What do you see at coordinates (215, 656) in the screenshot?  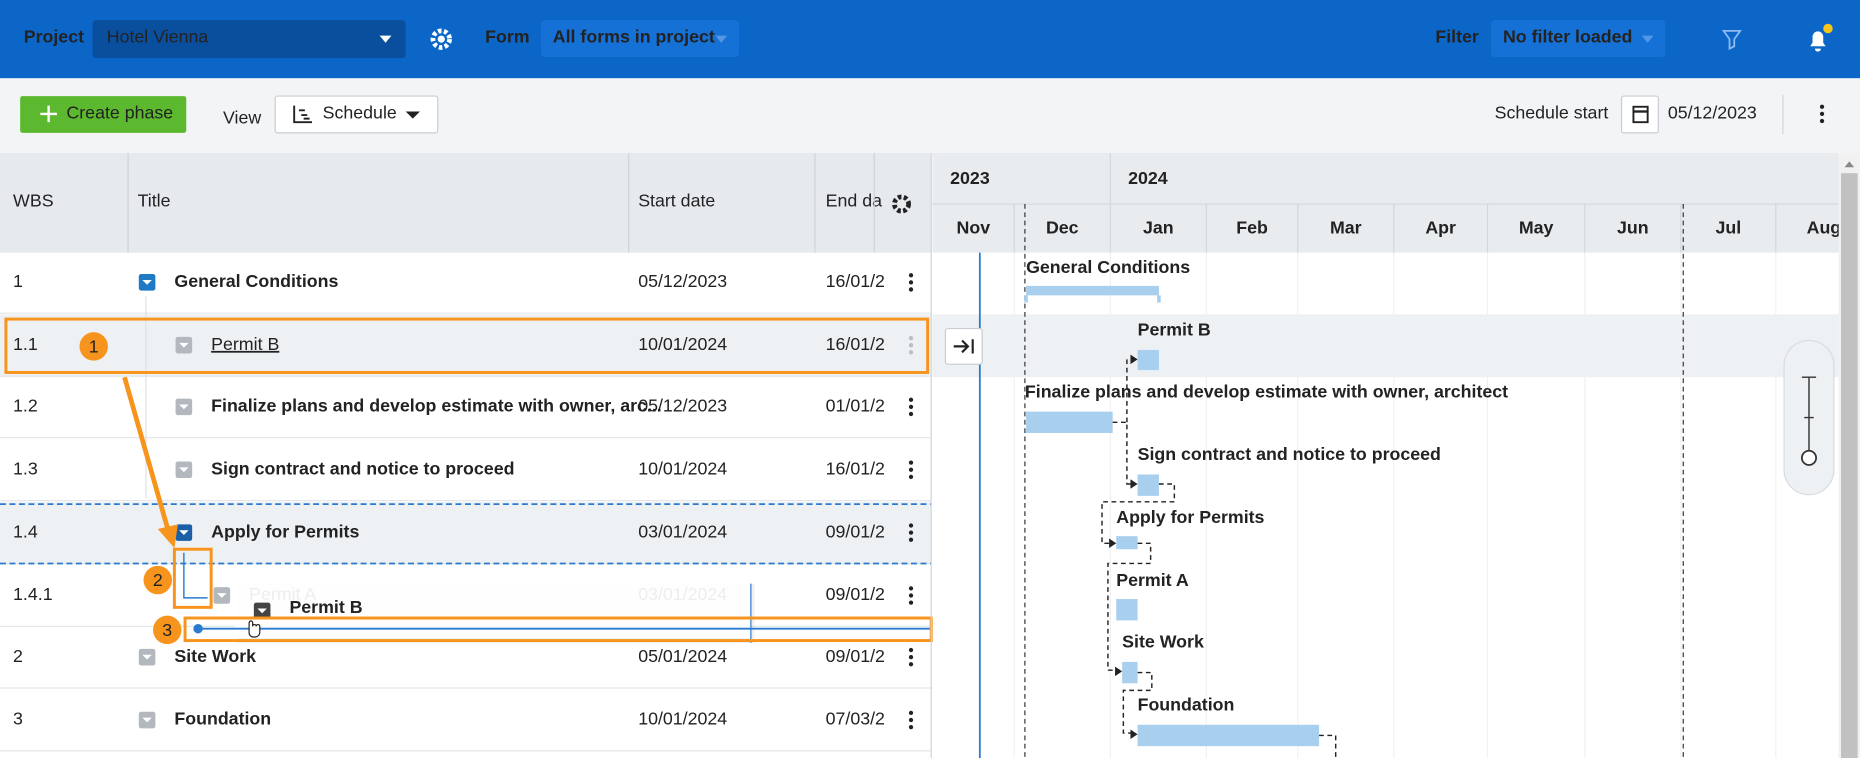 I see `title-cell: Site Work` at bounding box center [215, 656].